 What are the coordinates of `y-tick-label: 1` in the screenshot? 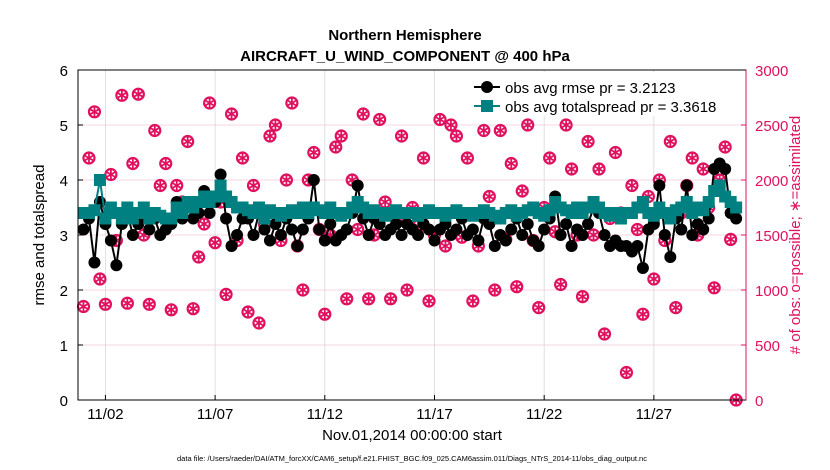 It's located at (64, 346).